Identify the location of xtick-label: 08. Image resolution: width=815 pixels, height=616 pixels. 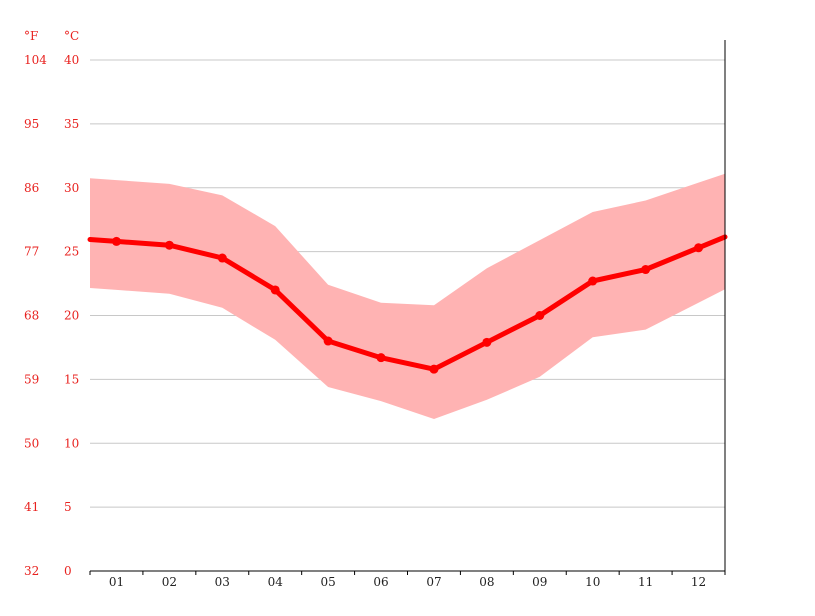
(486, 582).